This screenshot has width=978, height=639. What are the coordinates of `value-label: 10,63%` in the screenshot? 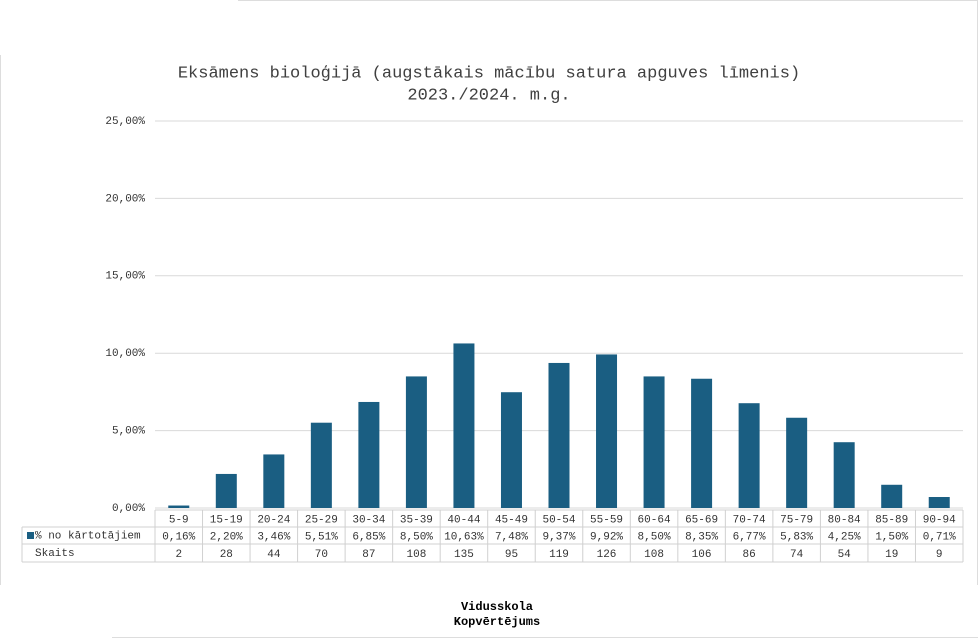 It's located at (464, 537).